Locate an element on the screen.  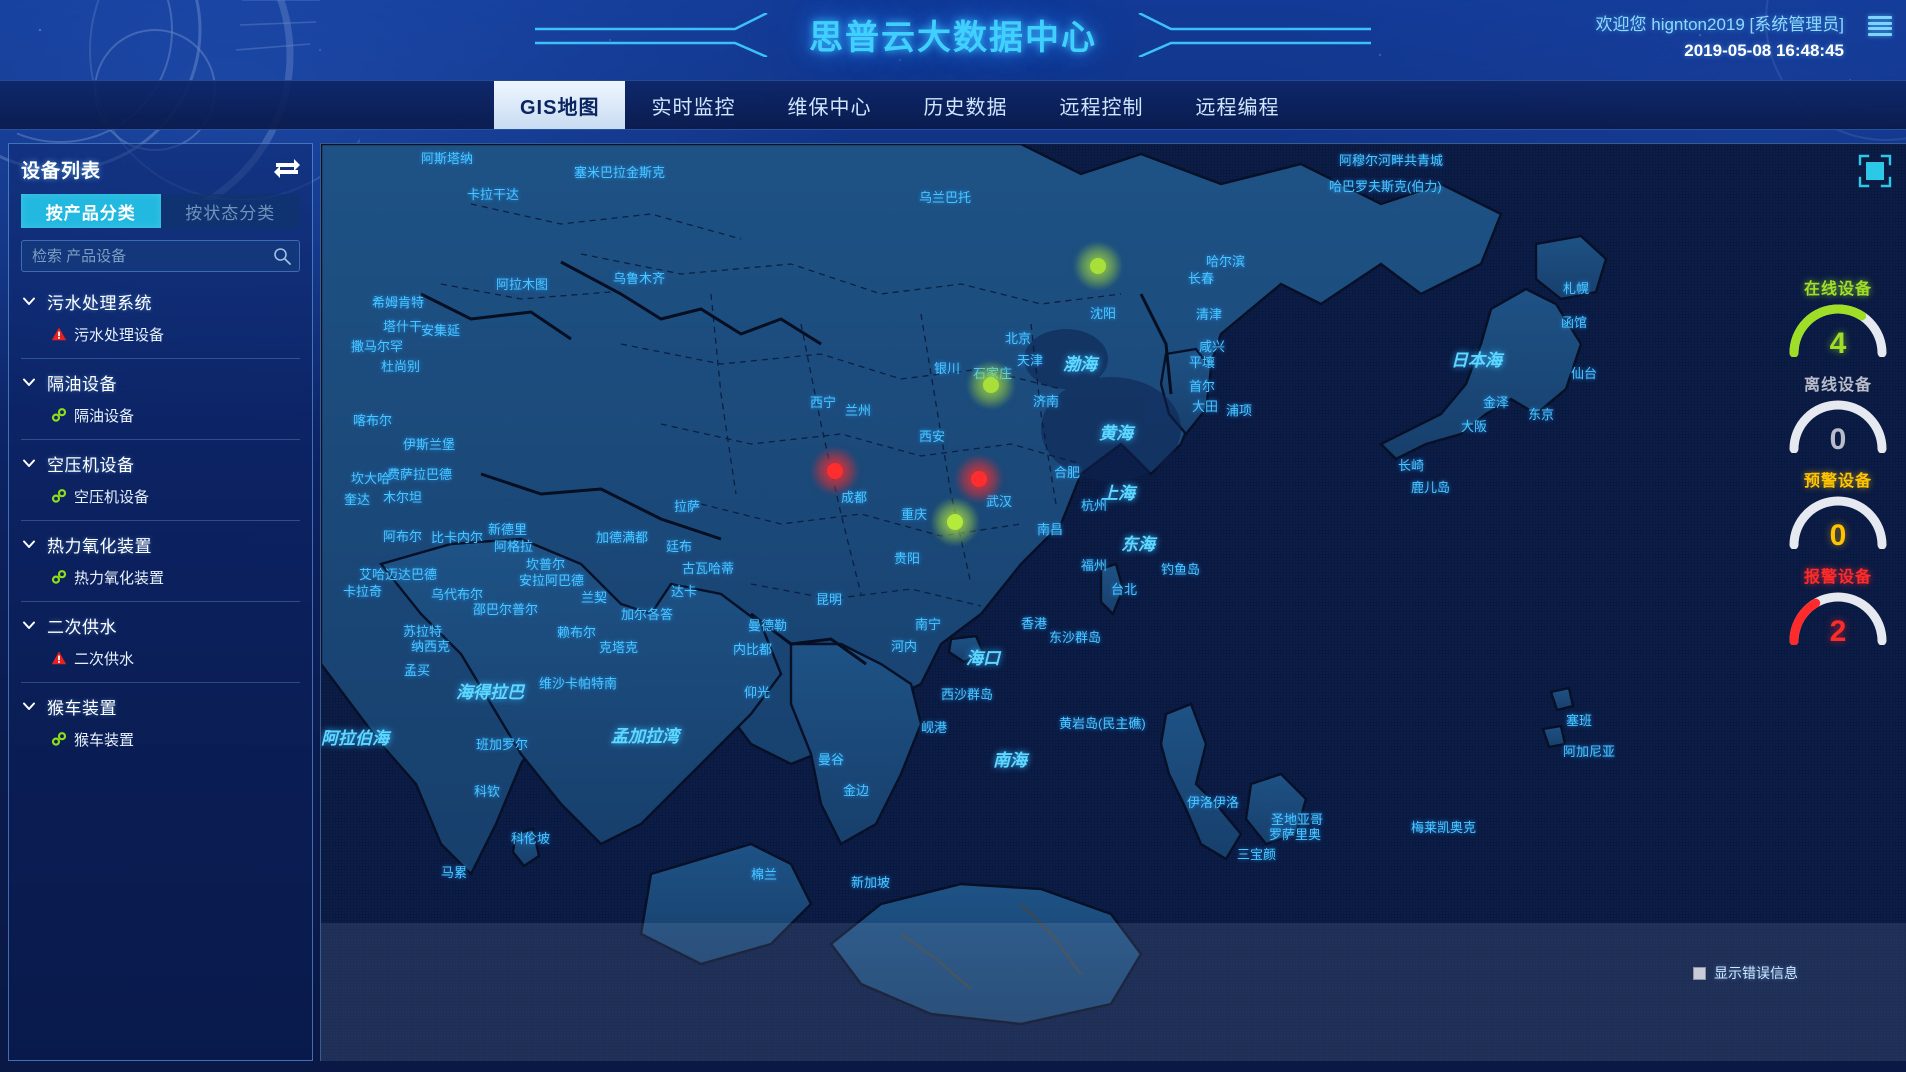
header-title-wrap: 思普云大数据中心 is located at coordinates (953, 34).